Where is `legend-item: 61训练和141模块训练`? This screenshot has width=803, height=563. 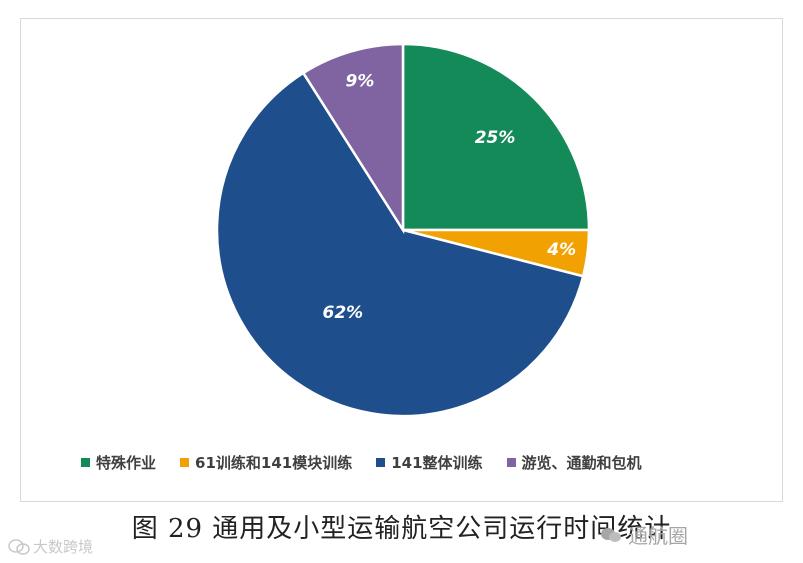
legend-item: 61训练和141模块训练 is located at coordinates (266, 462).